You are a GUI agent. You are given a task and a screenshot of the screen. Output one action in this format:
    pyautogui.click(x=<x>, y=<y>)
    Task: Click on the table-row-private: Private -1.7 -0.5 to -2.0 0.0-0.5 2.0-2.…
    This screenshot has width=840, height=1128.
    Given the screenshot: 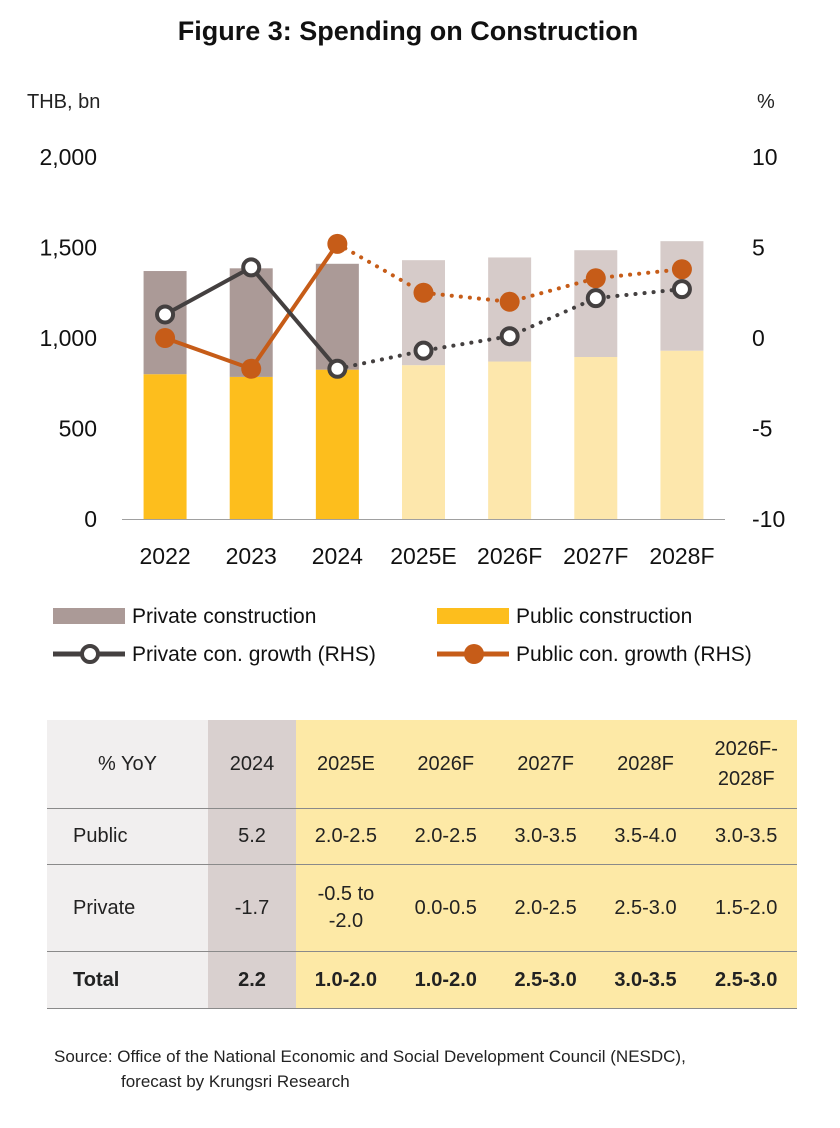 What is the action you would take?
    pyautogui.click(x=422, y=908)
    